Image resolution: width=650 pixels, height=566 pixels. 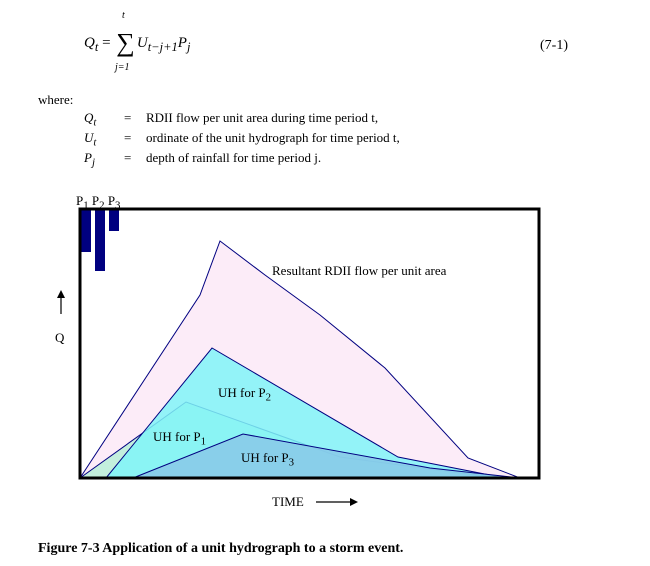 What do you see at coordinates (61, 294) in the screenshot?
I see `q-axis-arrowhead` at bounding box center [61, 294].